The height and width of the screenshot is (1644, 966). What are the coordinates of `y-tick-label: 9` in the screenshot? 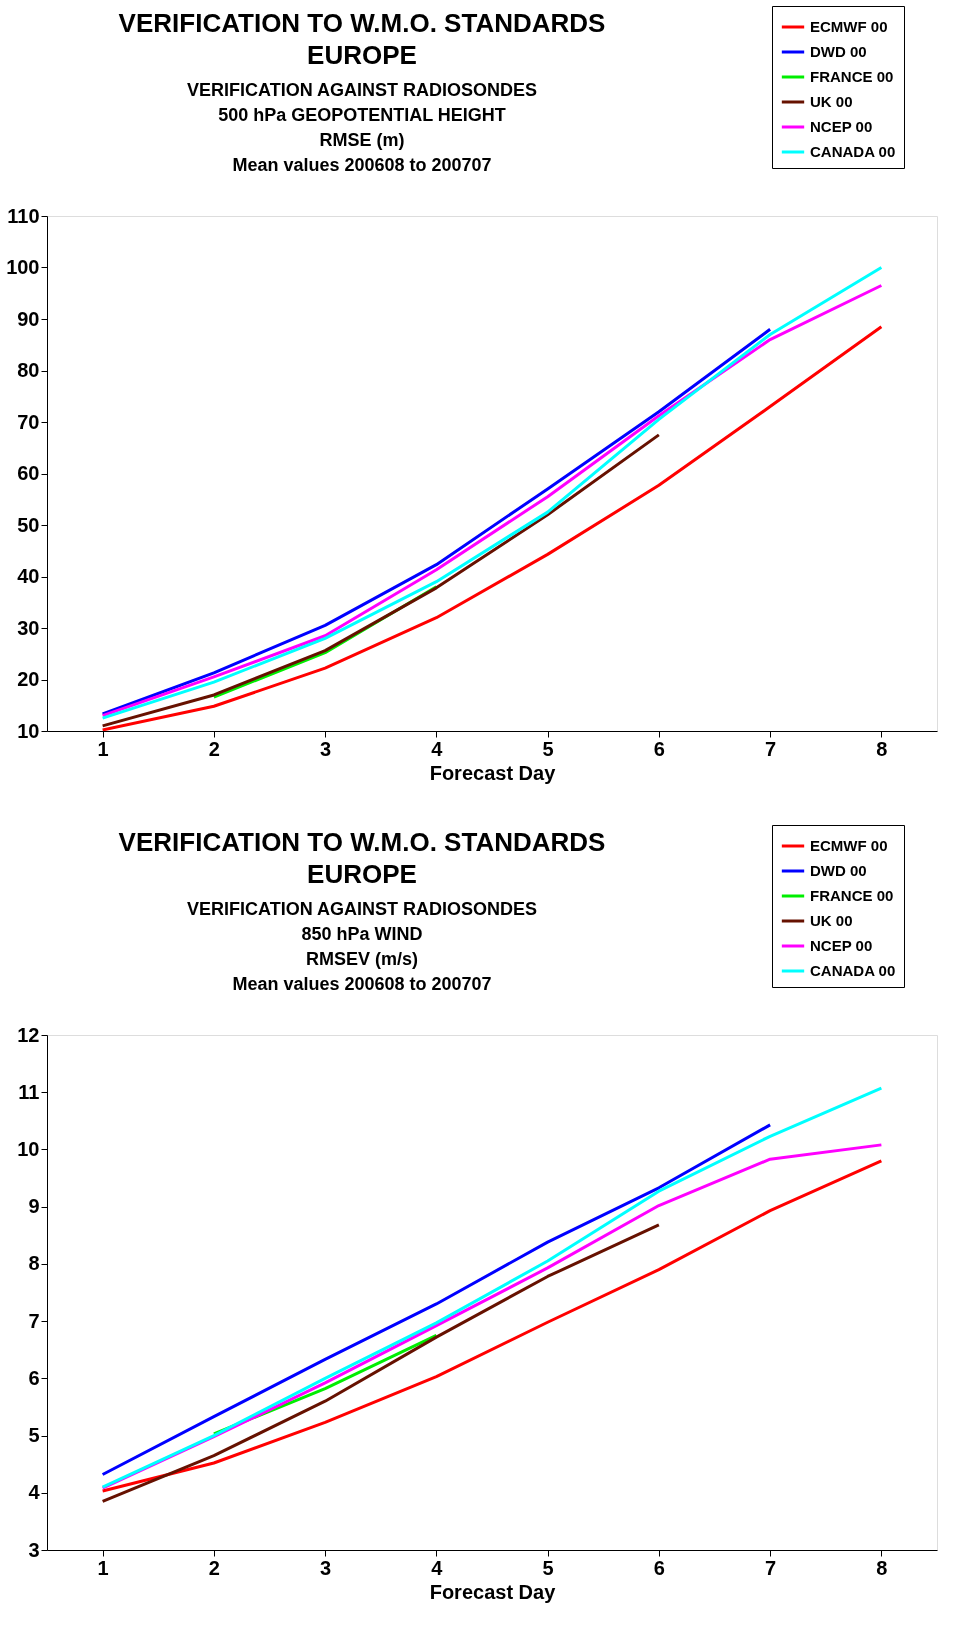 It's located at (34, 1206).